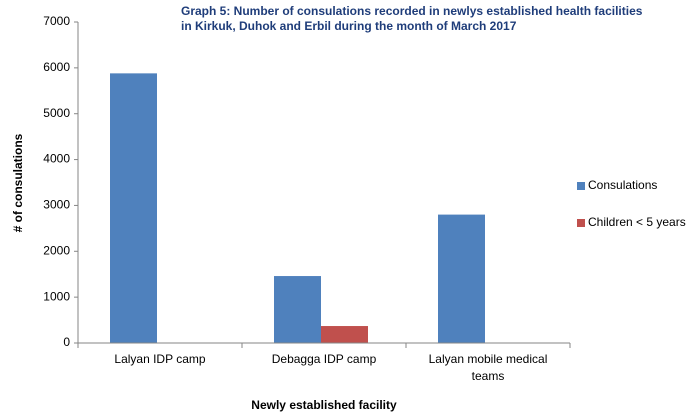 This screenshot has height=417, width=686. What do you see at coordinates (56, 296) in the screenshot?
I see `y-tick-label: 1000` at bounding box center [56, 296].